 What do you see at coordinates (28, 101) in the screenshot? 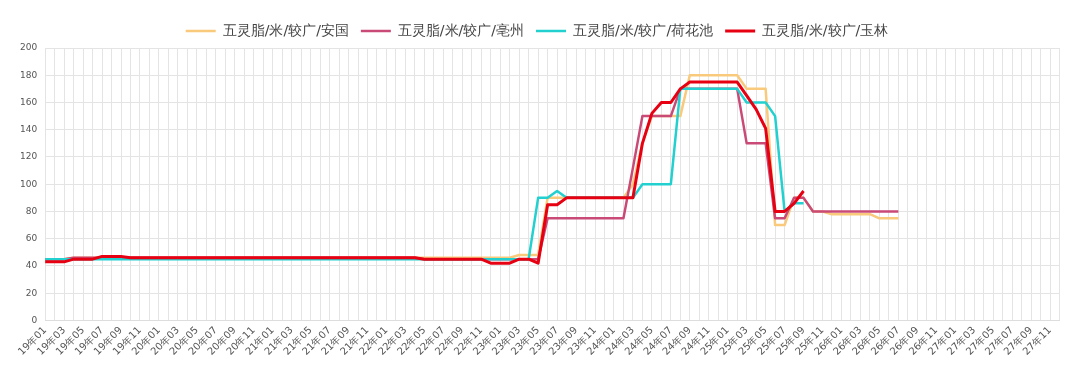
I see `y-tick-label: 160` at bounding box center [28, 101].